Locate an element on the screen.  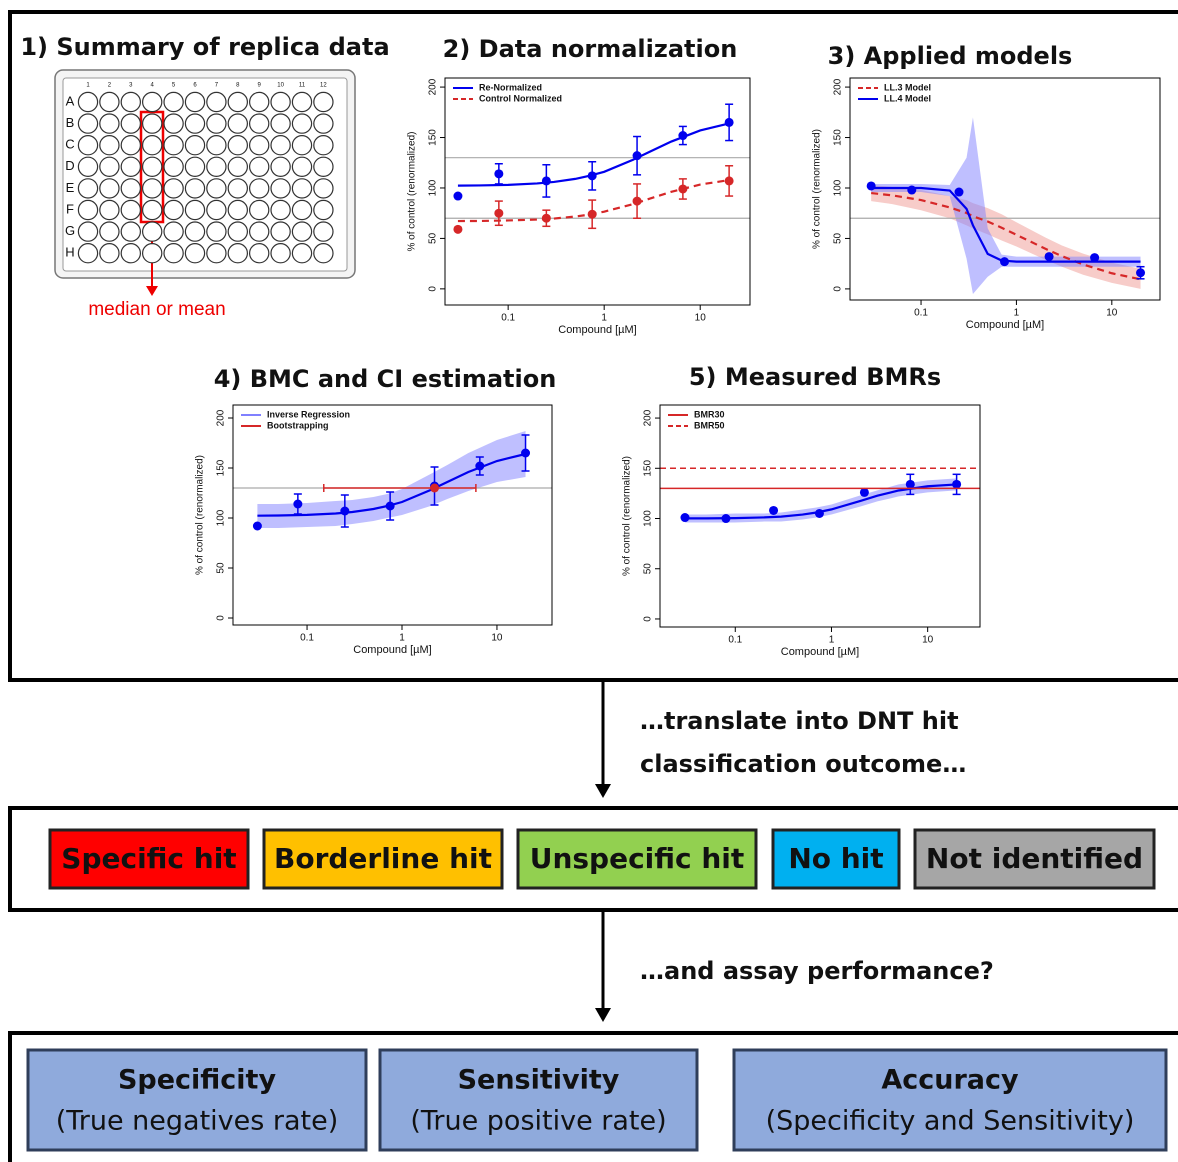
fit-curve is located at coordinates (1006, 224).